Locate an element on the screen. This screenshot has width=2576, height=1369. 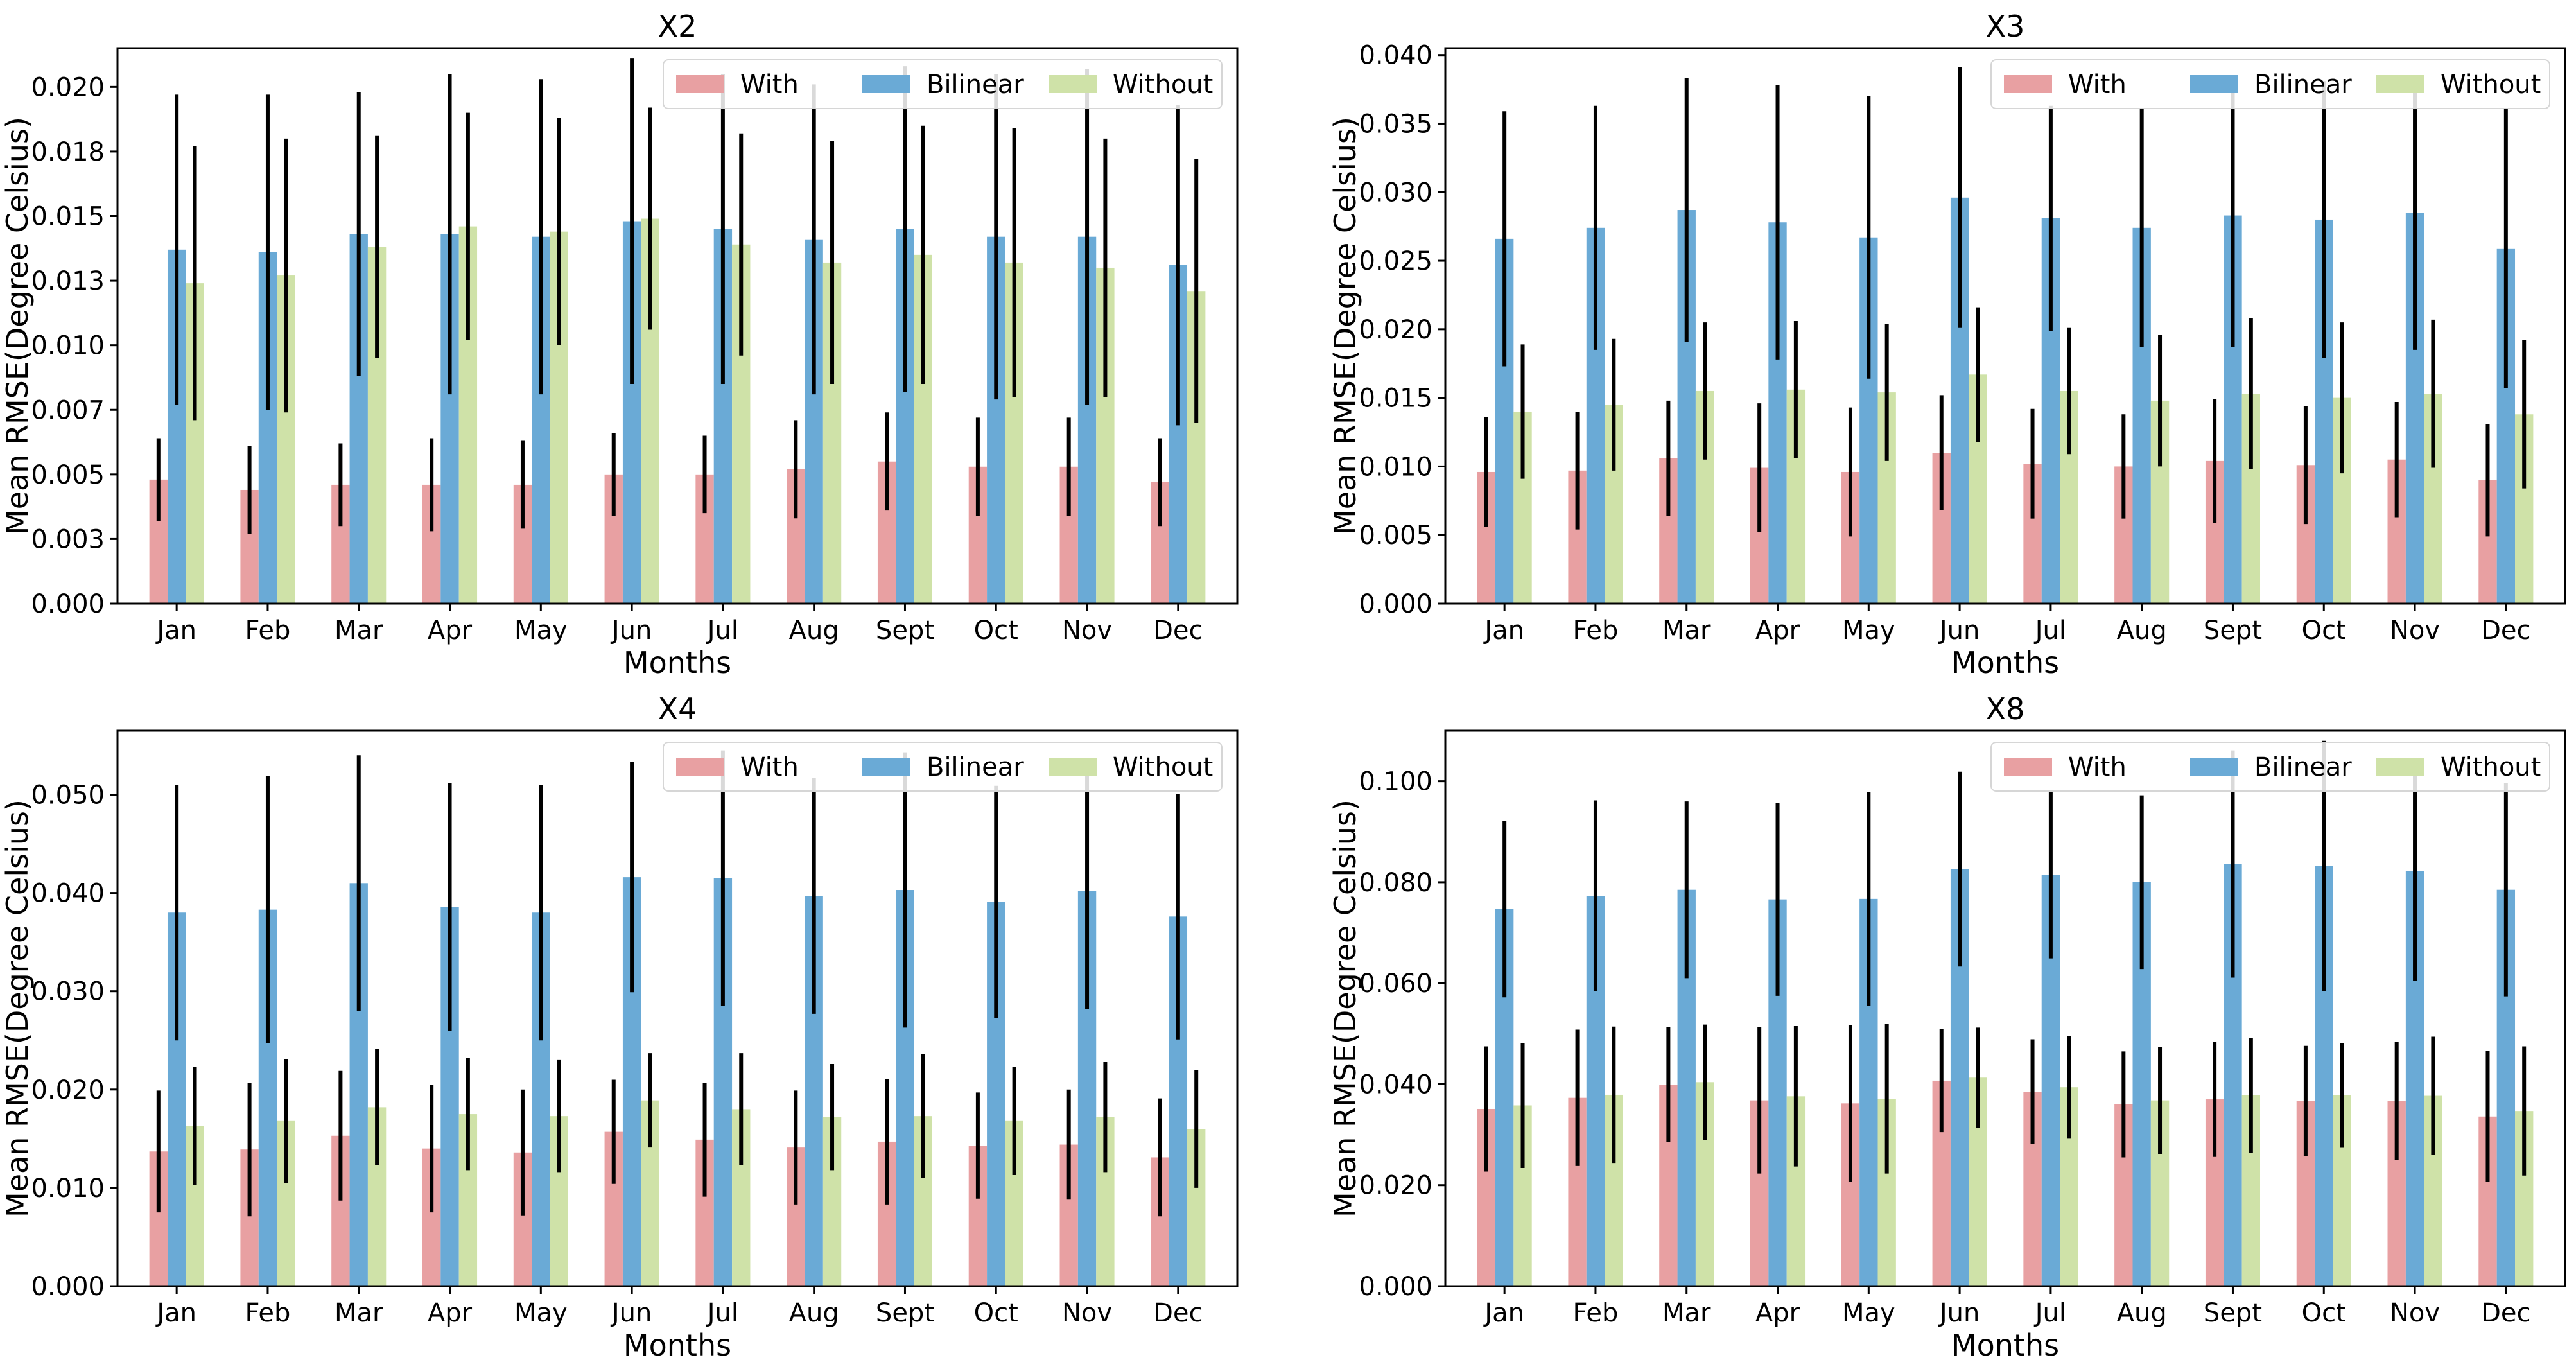
panel-title: X4 is located at coordinates (677, 709).